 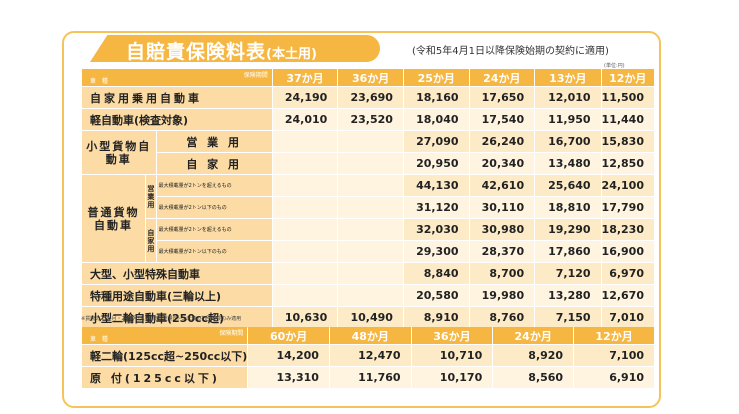 What do you see at coordinates (165, 335) in the screenshot?
I see `table2-corner: 保険期間 車 種` at bounding box center [165, 335].